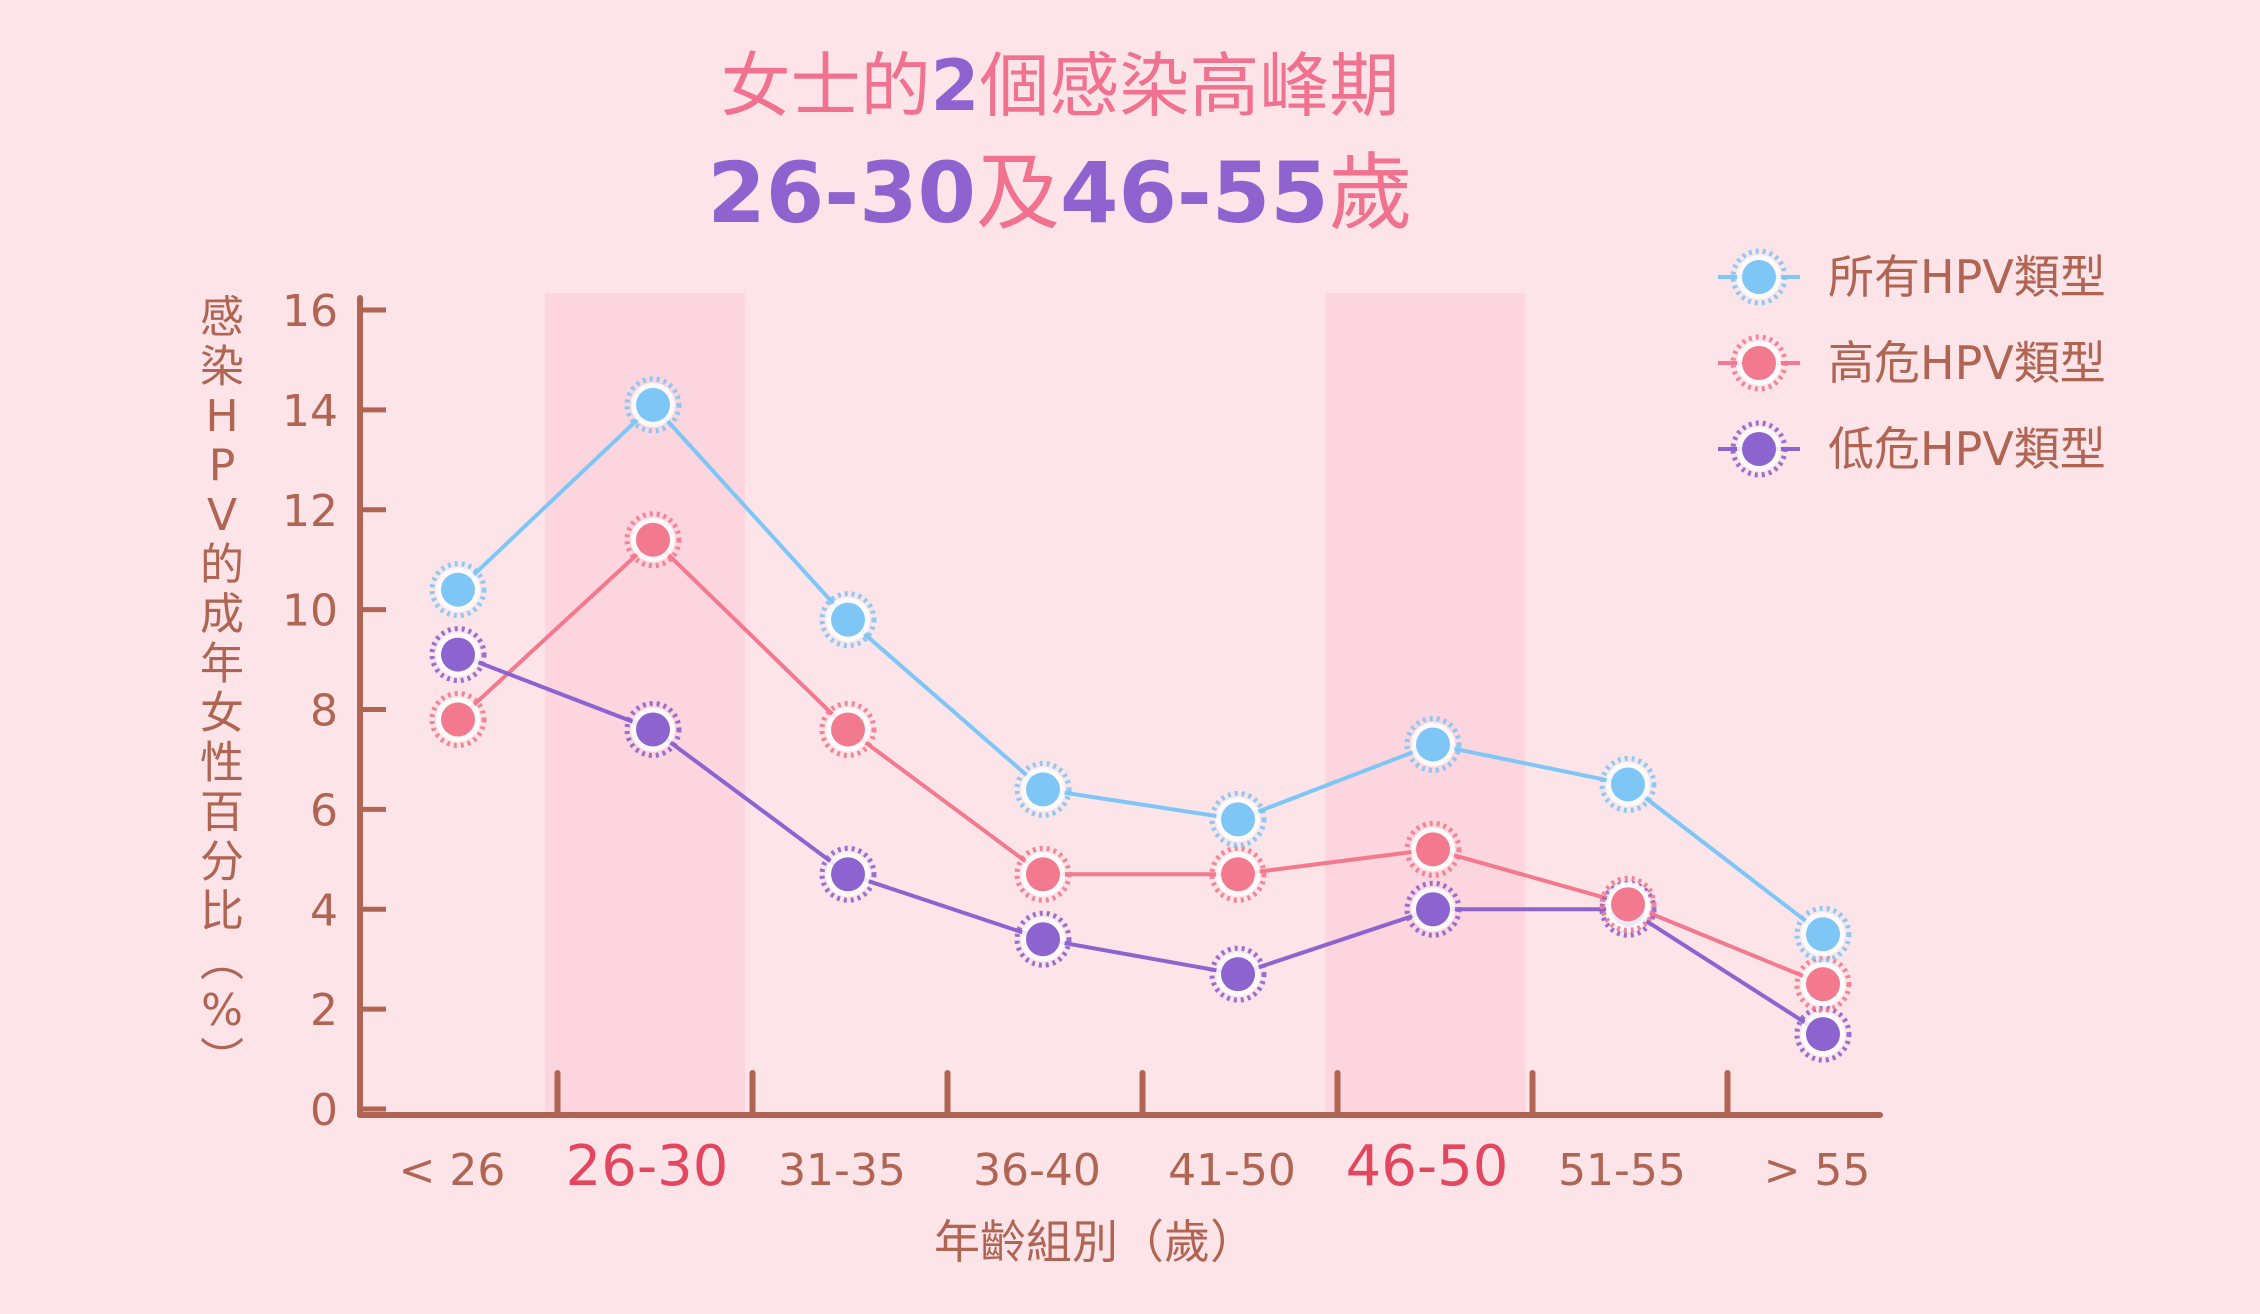  What do you see at coordinates (310, 611) in the screenshot?
I see `y-tick-label-10: 10` at bounding box center [310, 611].